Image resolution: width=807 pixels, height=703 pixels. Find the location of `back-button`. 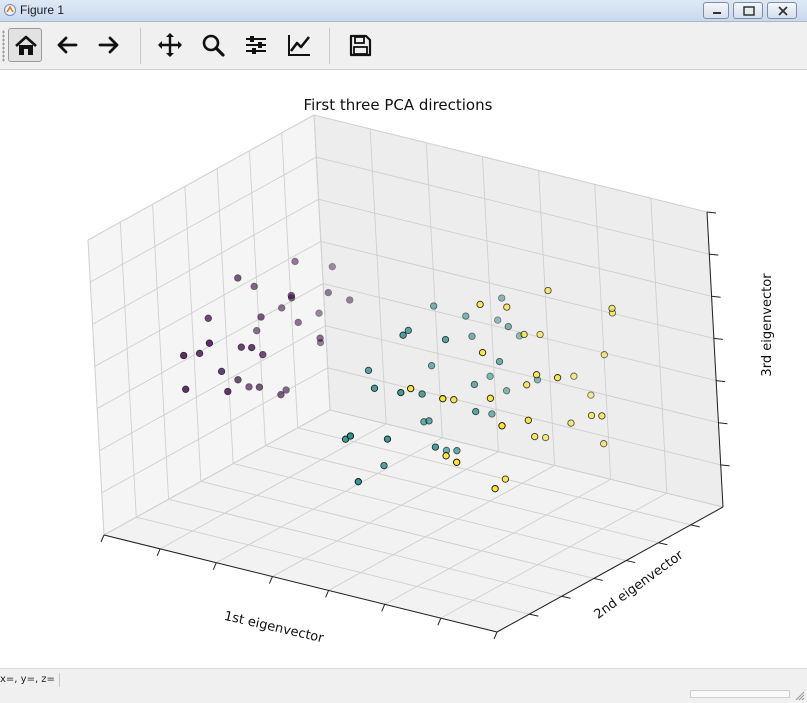

back-button is located at coordinates (67, 45).